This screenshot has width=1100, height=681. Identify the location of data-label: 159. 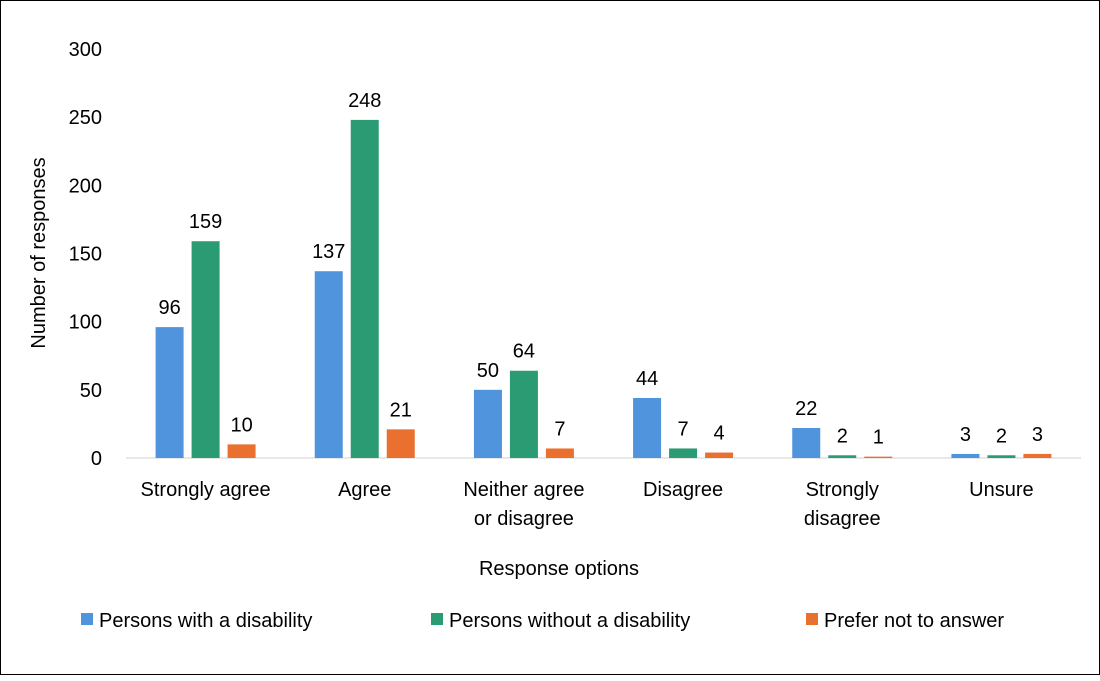
(205, 222).